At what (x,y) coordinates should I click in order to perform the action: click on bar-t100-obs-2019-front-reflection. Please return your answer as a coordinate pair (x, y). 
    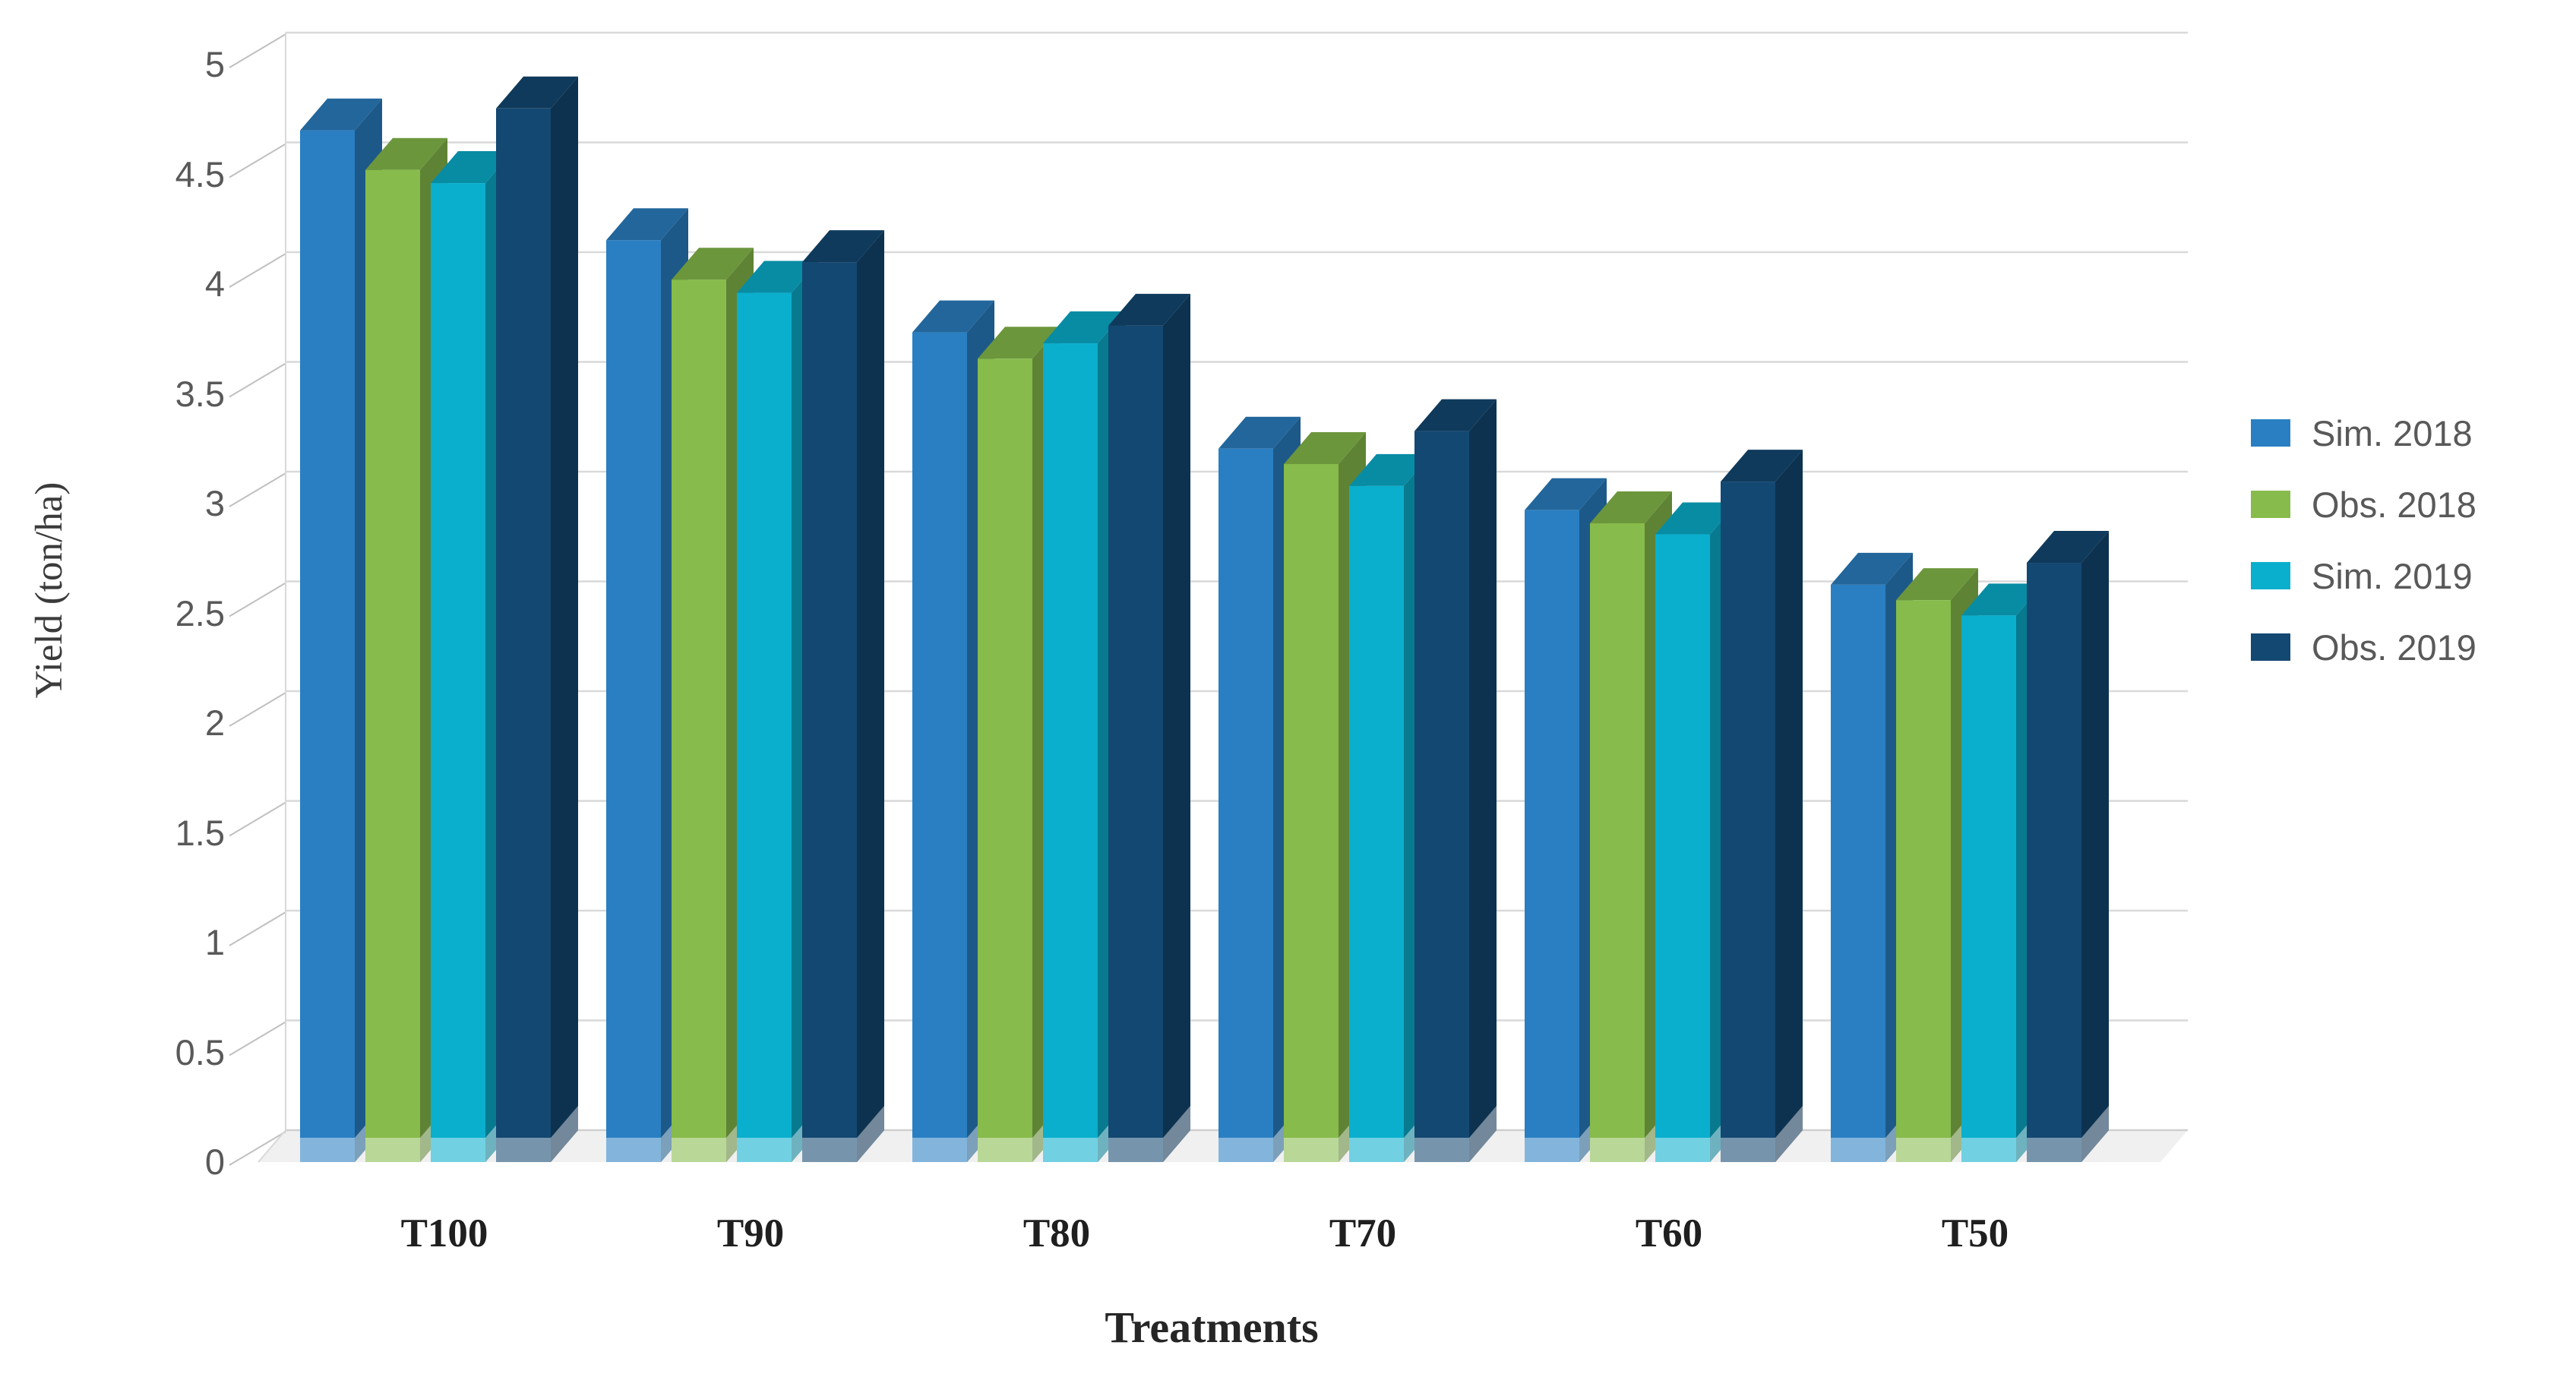
    Looking at the image, I should click on (523, 1150).